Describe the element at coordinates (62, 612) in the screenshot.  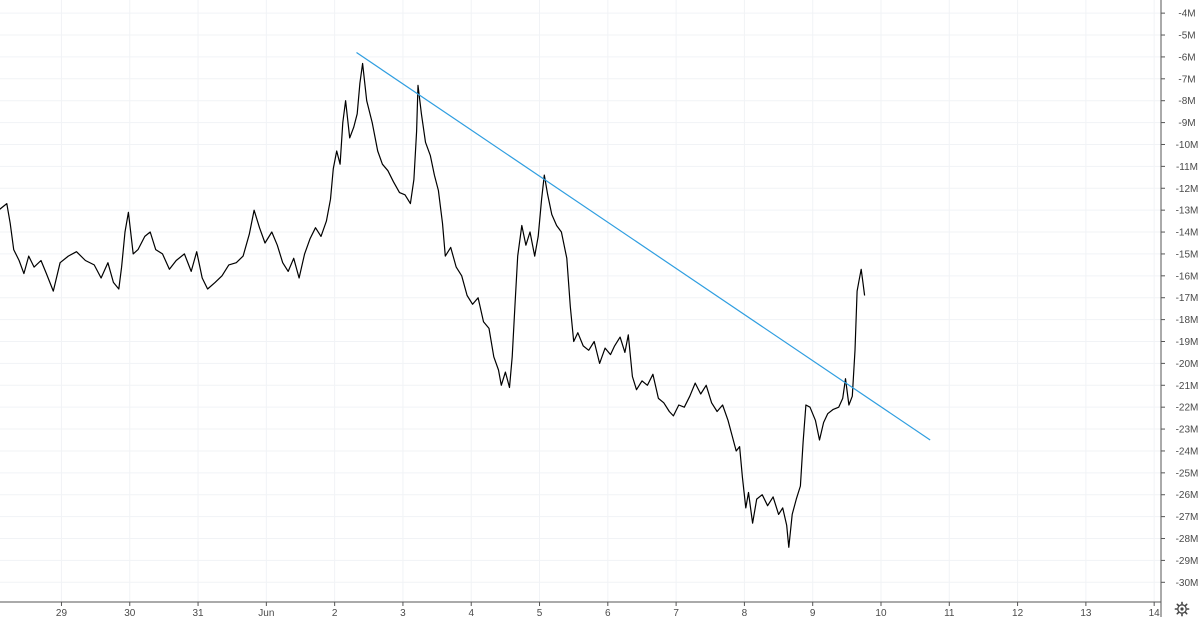
I see `x-tick-label: 29` at that location.